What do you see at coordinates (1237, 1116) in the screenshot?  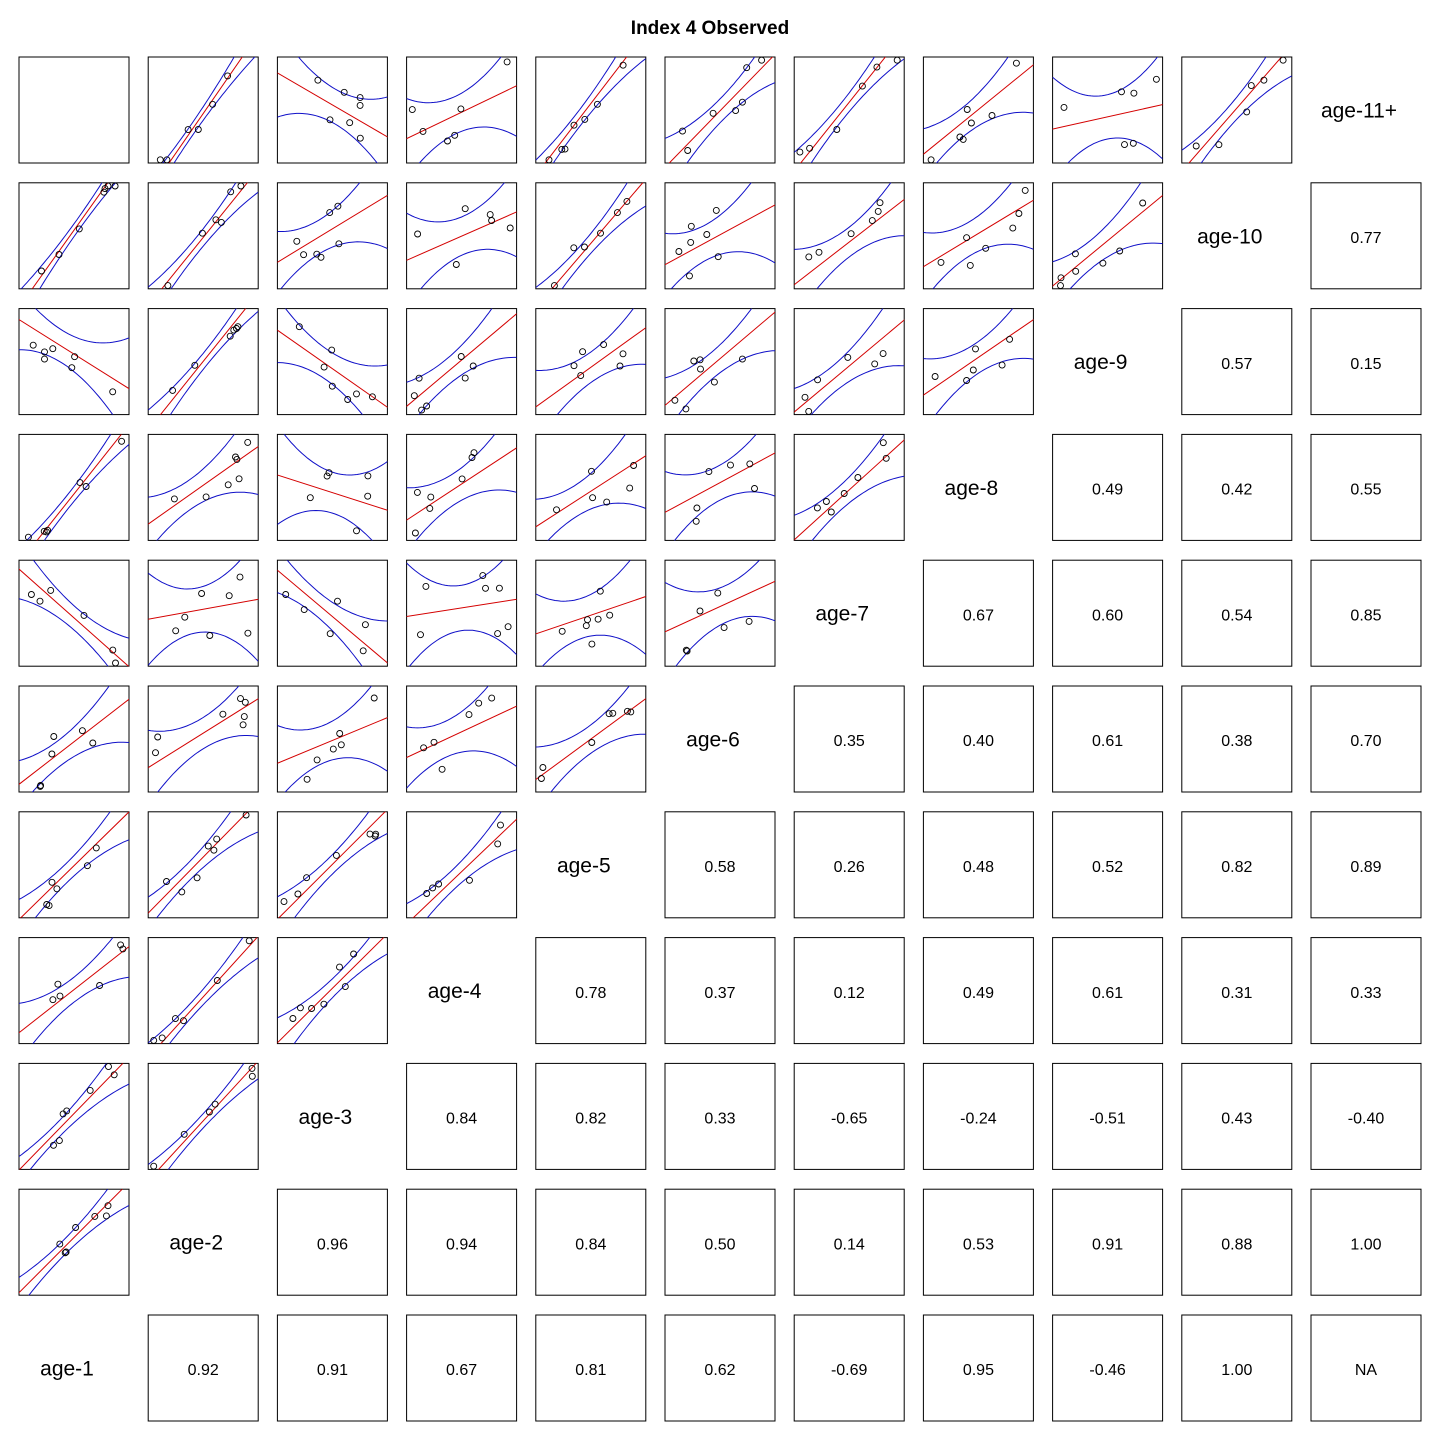 I see `panel-age-3-age-10: 0.43` at bounding box center [1237, 1116].